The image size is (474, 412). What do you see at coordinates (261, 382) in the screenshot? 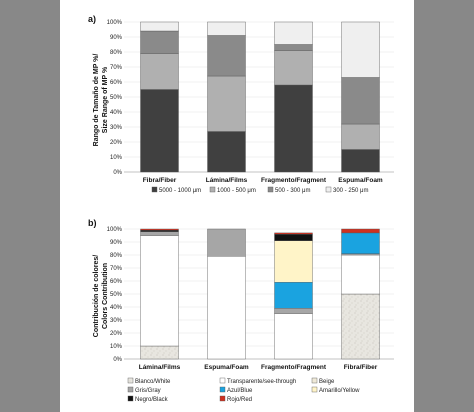
I see `legend-label: Transparente/see-through` at bounding box center [261, 382].